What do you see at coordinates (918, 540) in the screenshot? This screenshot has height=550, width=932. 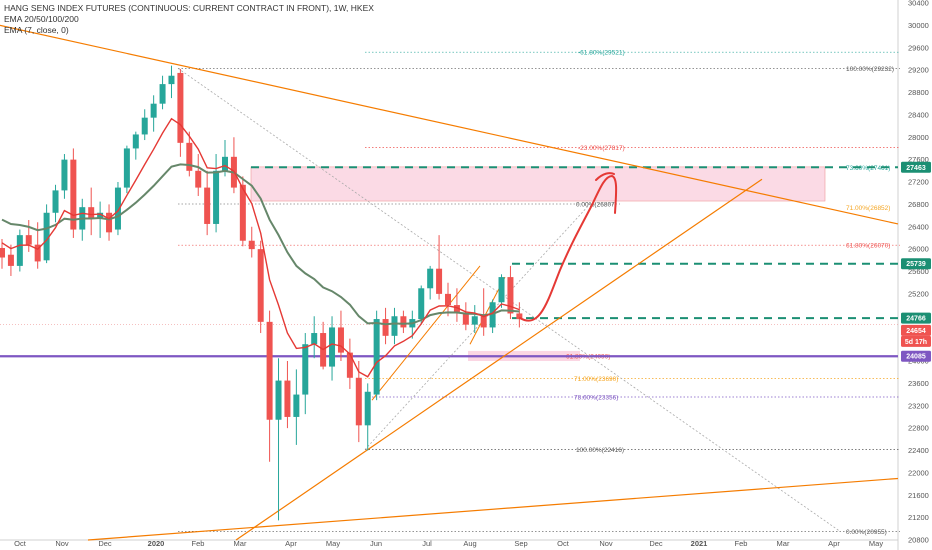 I see `y-tick-label: 20800` at bounding box center [918, 540].